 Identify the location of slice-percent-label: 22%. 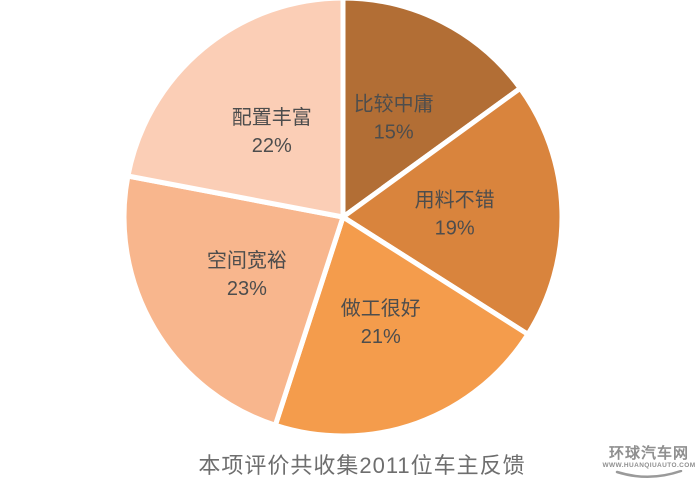
(272, 146).